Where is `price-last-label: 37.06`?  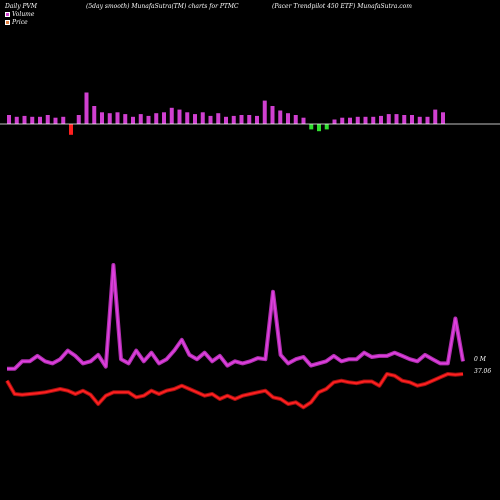 price-last-label: 37.06 is located at coordinates (483, 371).